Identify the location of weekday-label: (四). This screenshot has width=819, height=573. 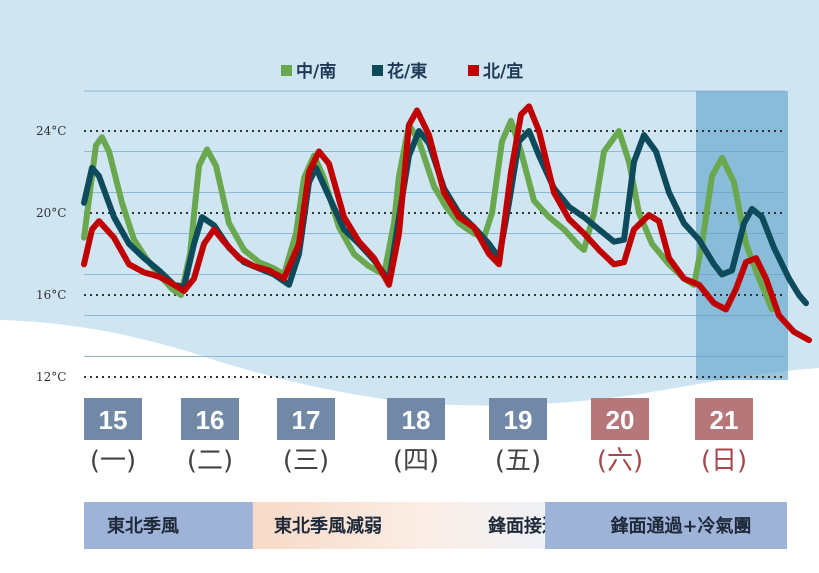
(416, 461).